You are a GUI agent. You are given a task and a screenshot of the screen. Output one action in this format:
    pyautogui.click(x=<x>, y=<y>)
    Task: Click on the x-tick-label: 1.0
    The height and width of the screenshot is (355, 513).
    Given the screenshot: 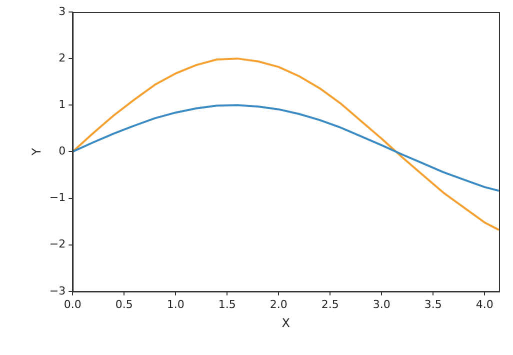 What is the action you would take?
    pyautogui.click(x=175, y=304)
    